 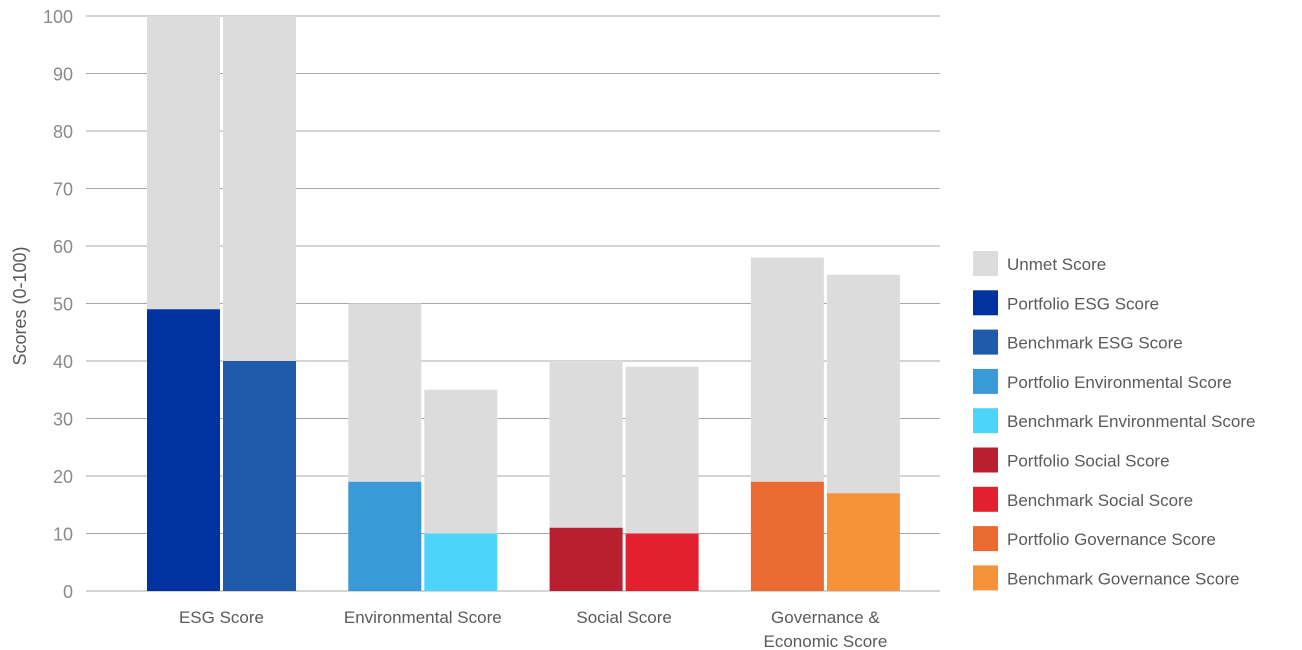 What do you see at coordinates (423, 617) in the screenshot?
I see `category-label: Environmental Score` at bounding box center [423, 617].